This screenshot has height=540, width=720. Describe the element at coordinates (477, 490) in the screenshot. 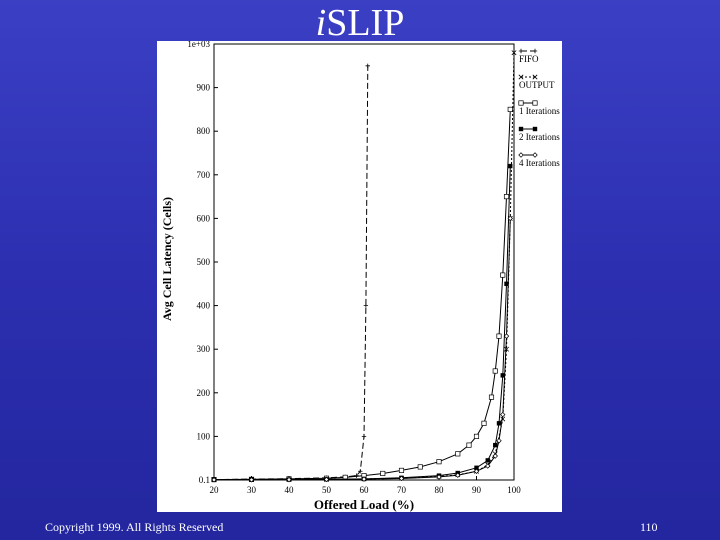

I see `x-tick-label: 90` at that location.